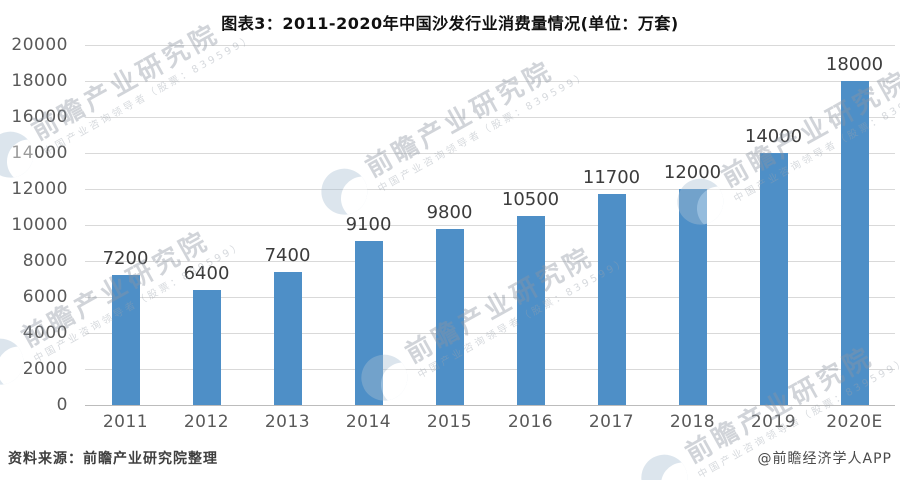 Image resolution: width=900 pixels, height=480 pixels. What do you see at coordinates (449, 316) in the screenshot?
I see `bar-2015` at bounding box center [449, 316].